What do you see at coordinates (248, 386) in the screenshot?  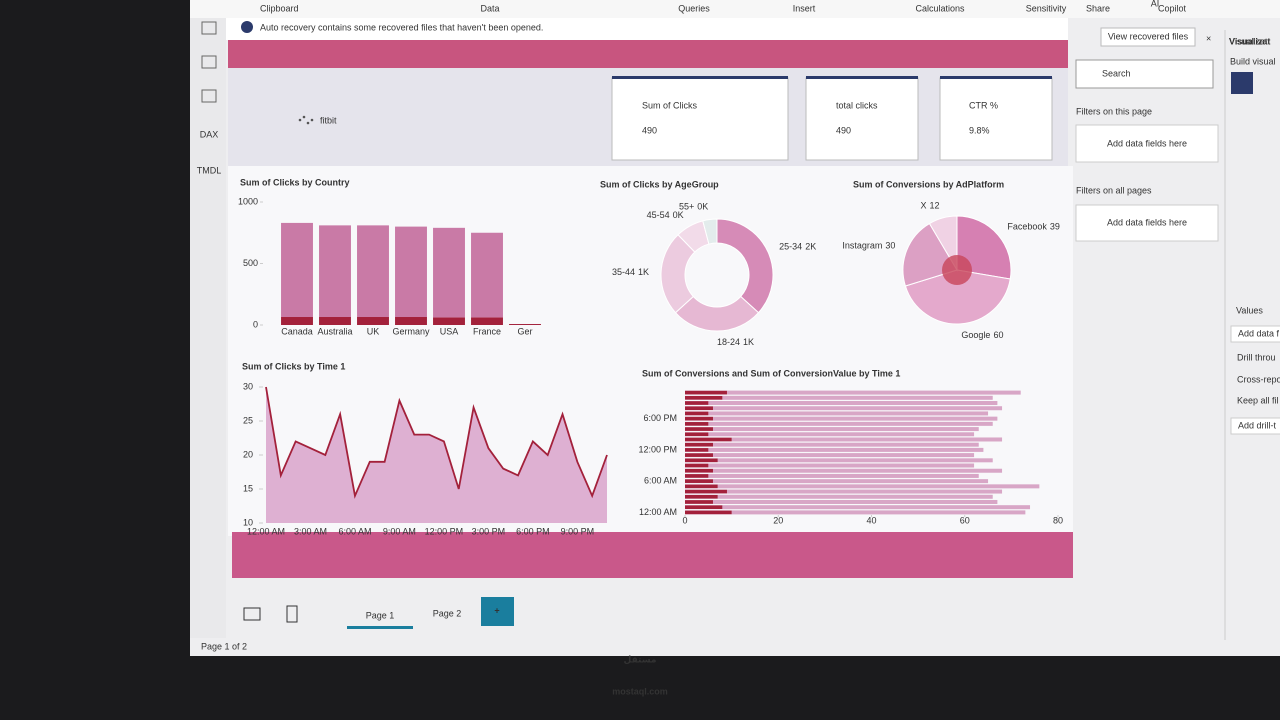 I see `y-tick-label: 30` at bounding box center [248, 386].